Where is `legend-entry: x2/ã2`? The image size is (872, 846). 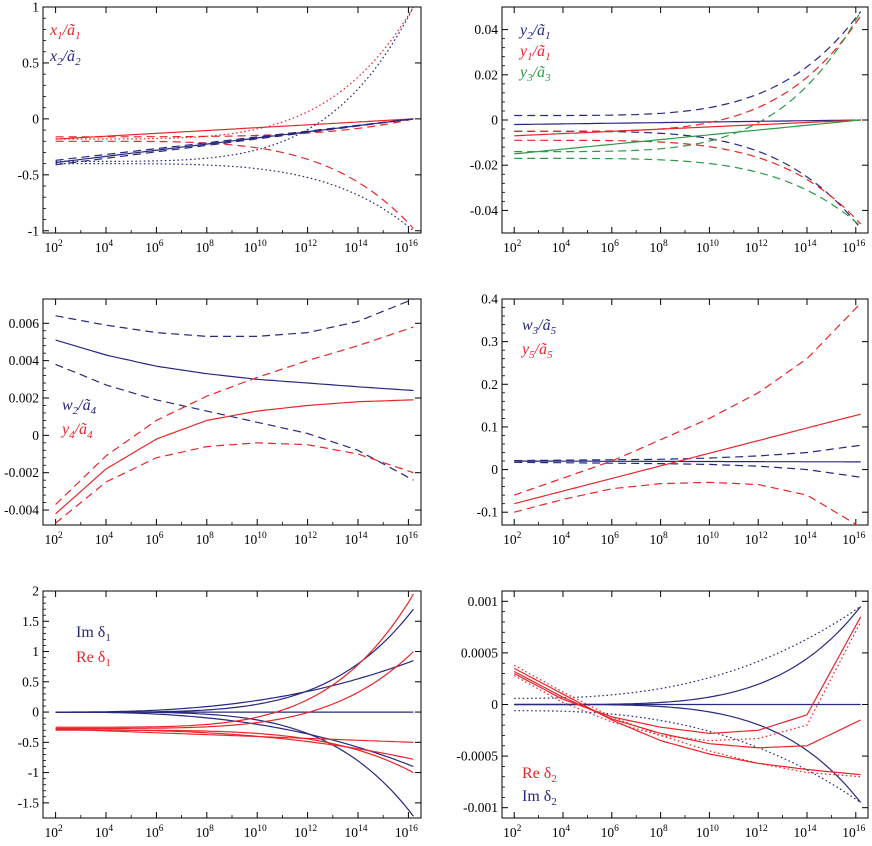 legend-entry: x2/ã2 is located at coordinates (65, 58).